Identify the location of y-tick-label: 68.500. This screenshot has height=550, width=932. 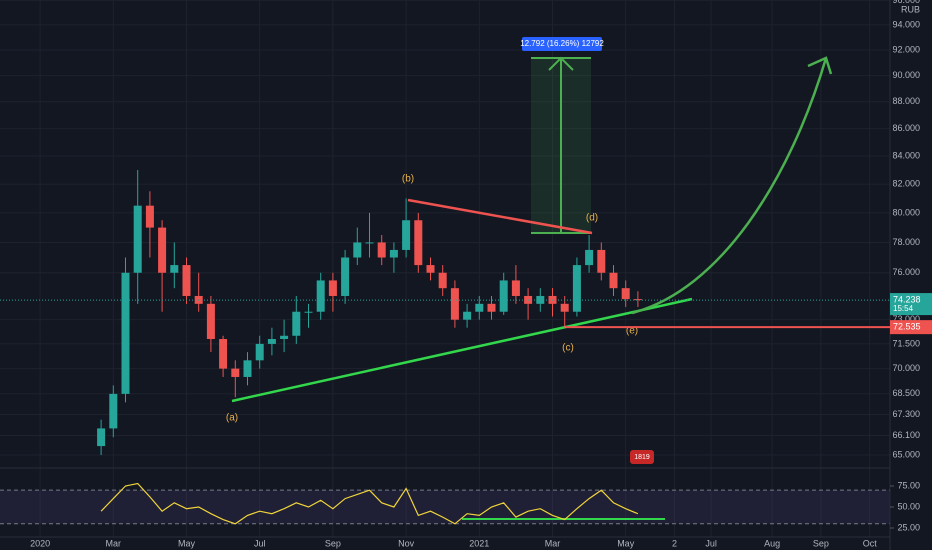
(906, 393).